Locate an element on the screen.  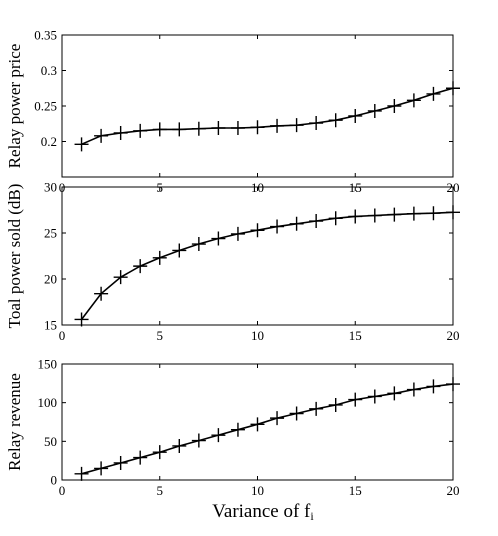
y-tick-label: 30 is located at coordinates (50, 187).